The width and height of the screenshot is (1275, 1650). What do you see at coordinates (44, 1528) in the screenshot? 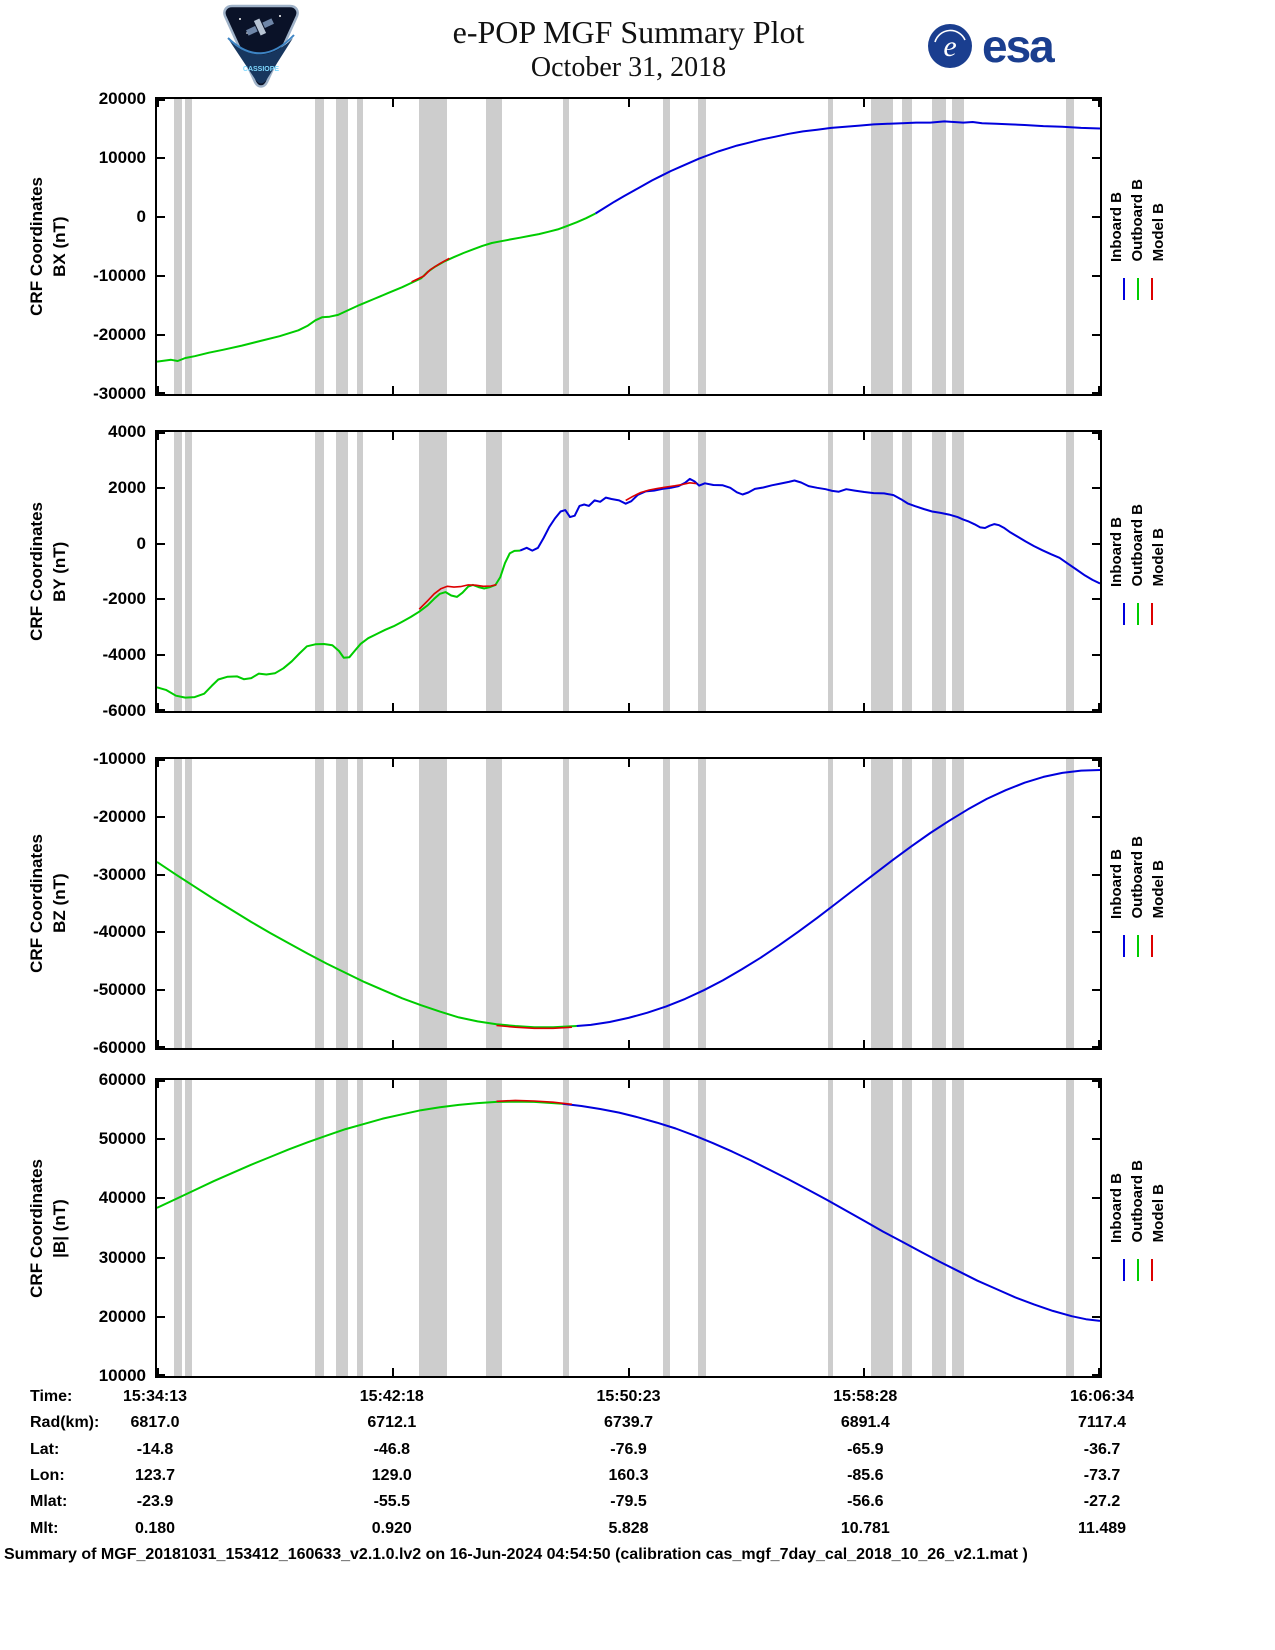
I see `table-row-label-mlt: Mlt:` at bounding box center [44, 1528].